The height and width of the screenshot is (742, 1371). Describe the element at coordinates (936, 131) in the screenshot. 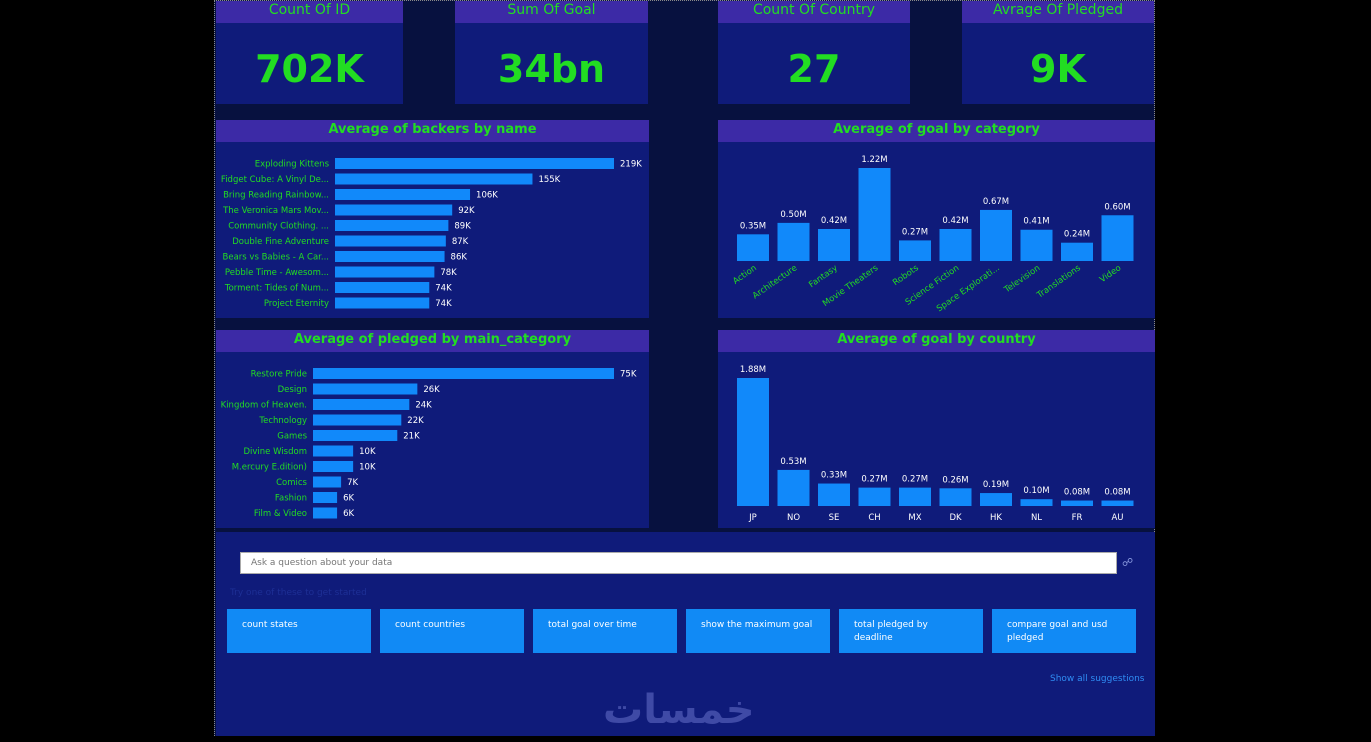

I see `chart-title: Average of goal by category` at that location.